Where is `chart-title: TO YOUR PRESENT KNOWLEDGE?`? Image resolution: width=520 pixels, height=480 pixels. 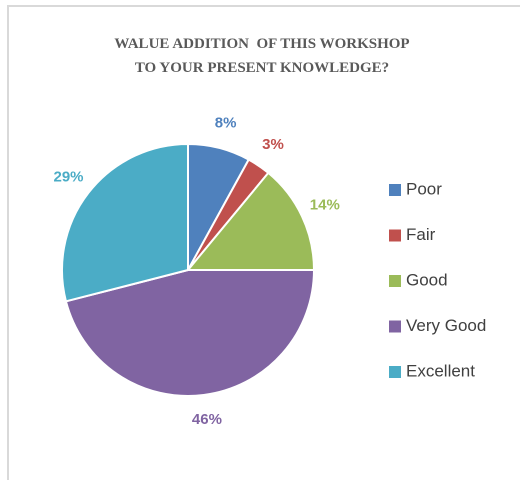 chart-title: TO YOUR PRESENT KNOWLEDGE? is located at coordinates (262, 68).